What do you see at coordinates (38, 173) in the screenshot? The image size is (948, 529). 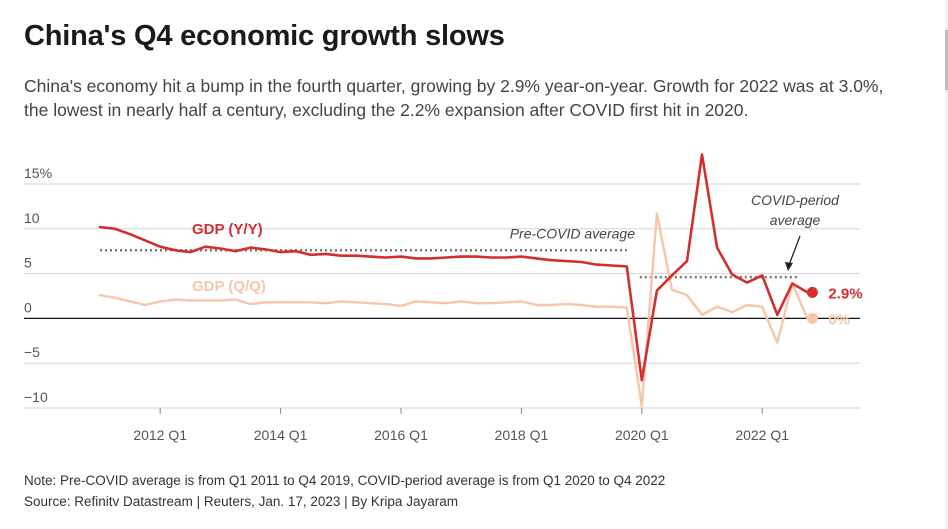 I see `y-tick-label: 15%` at bounding box center [38, 173].